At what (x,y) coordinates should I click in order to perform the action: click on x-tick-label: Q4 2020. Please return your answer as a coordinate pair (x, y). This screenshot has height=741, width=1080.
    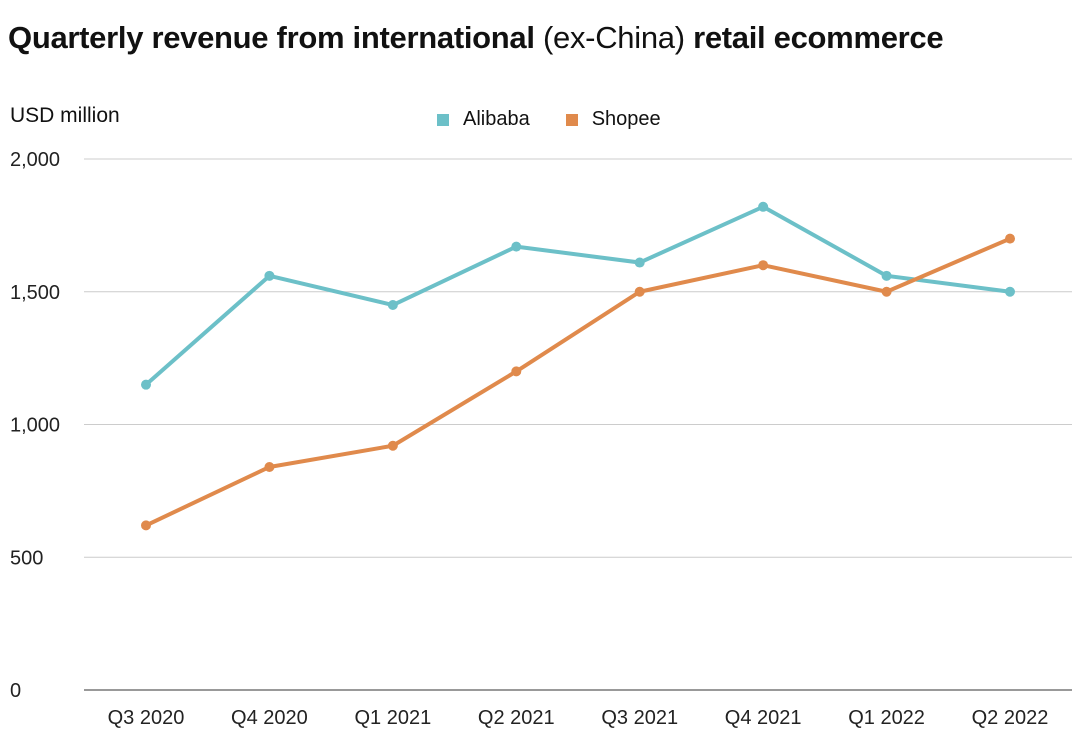
    Looking at the image, I should click on (269, 718).